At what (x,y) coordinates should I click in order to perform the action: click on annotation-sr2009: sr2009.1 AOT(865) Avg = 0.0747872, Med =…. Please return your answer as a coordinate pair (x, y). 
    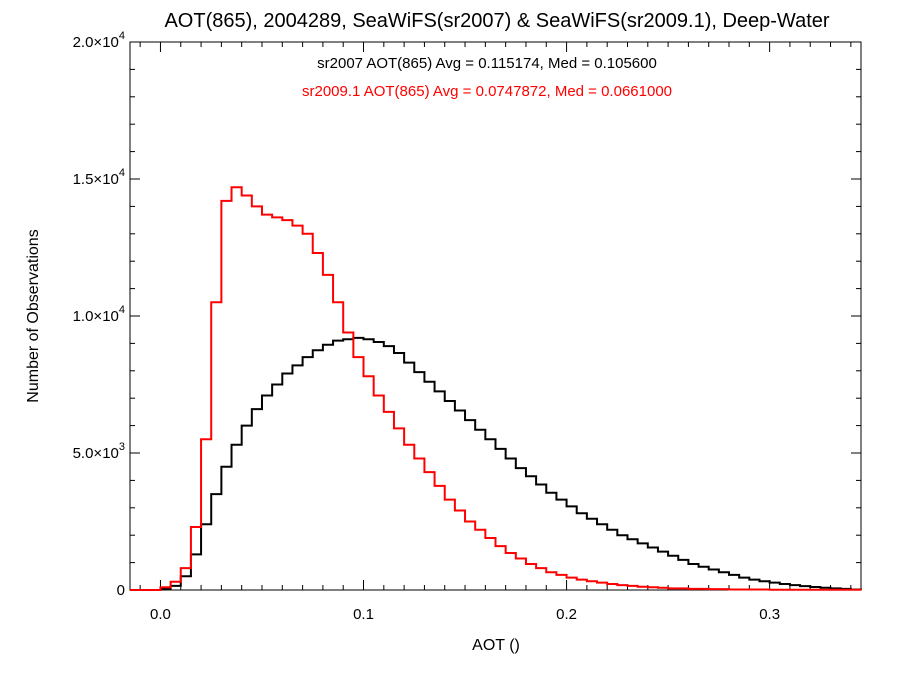
    Looking at the image, I should click on (487, 91).